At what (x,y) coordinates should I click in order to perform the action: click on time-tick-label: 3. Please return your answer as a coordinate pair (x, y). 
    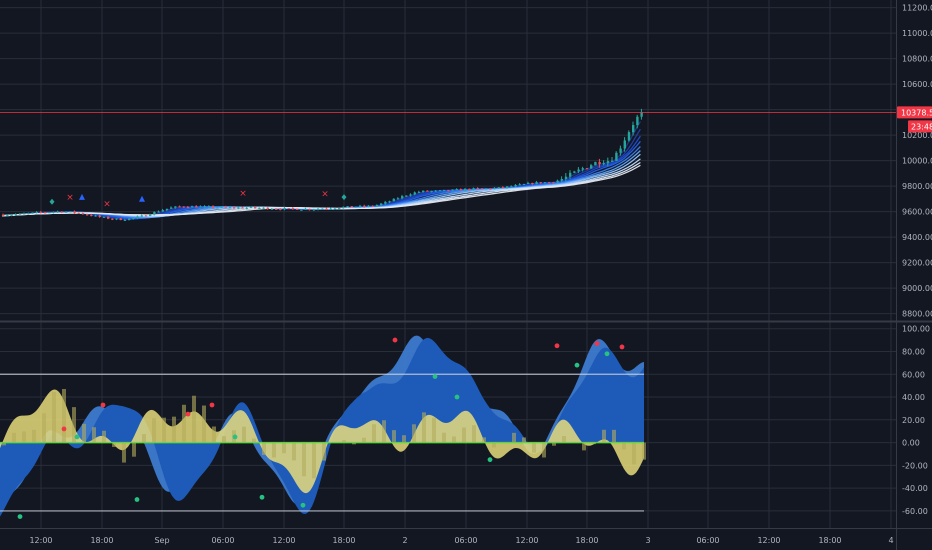
    Looking at the image, I should click on (647, 540).